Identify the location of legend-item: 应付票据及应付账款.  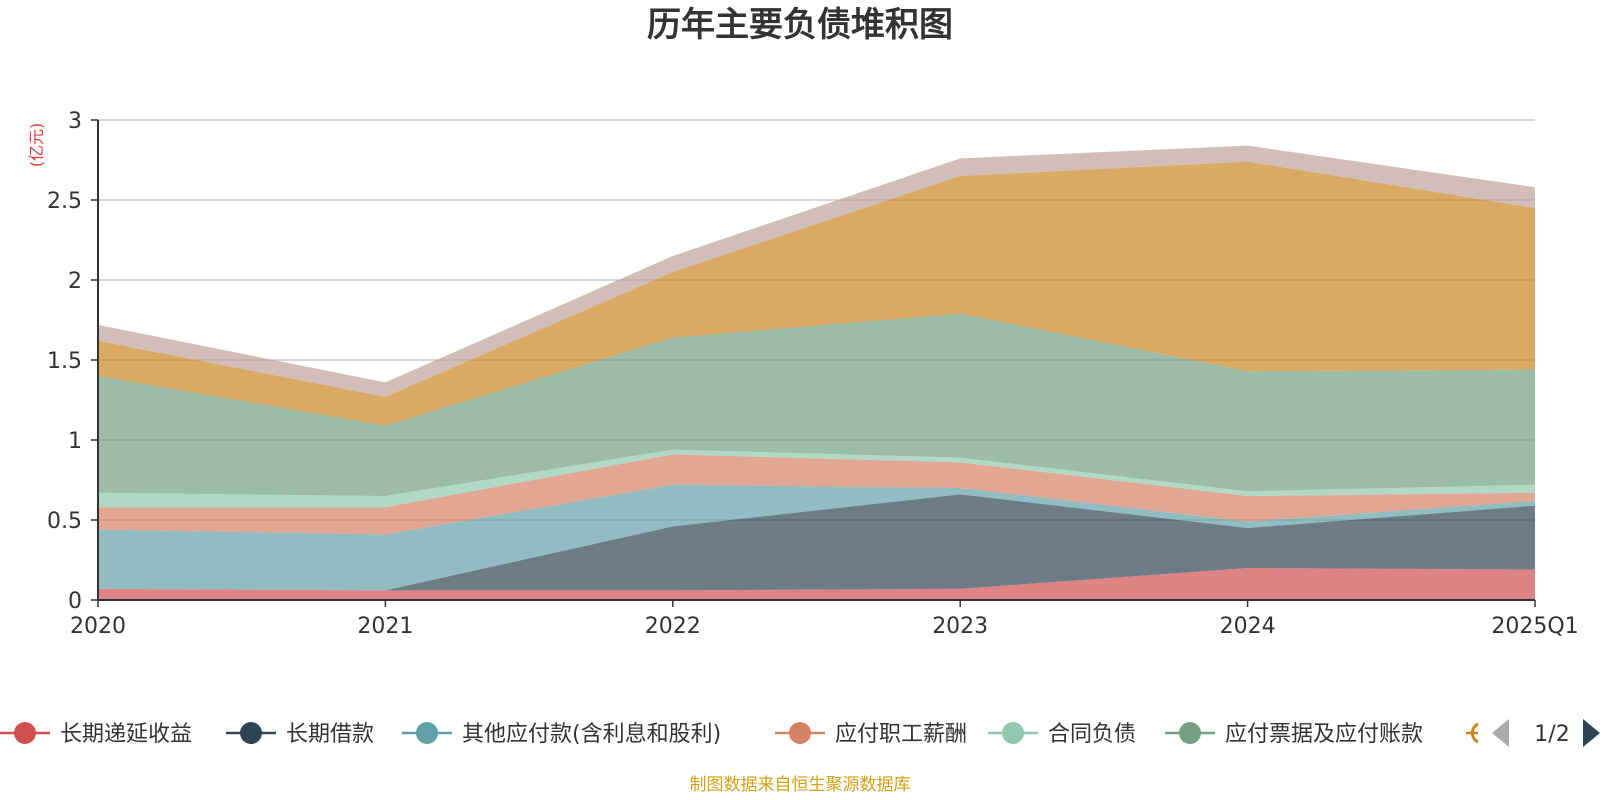
(1294, 734).